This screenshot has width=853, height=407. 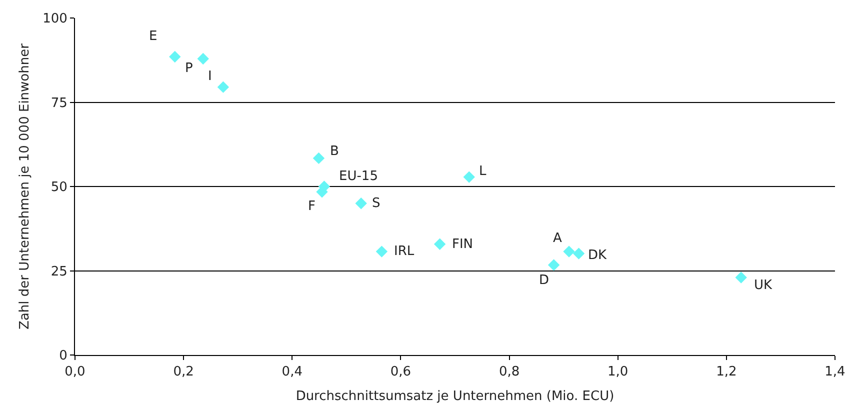 What do you see at coordinates (358, 176) in the screenshot?
I see `annotation: EU-15` at bounding box center [358, 176].